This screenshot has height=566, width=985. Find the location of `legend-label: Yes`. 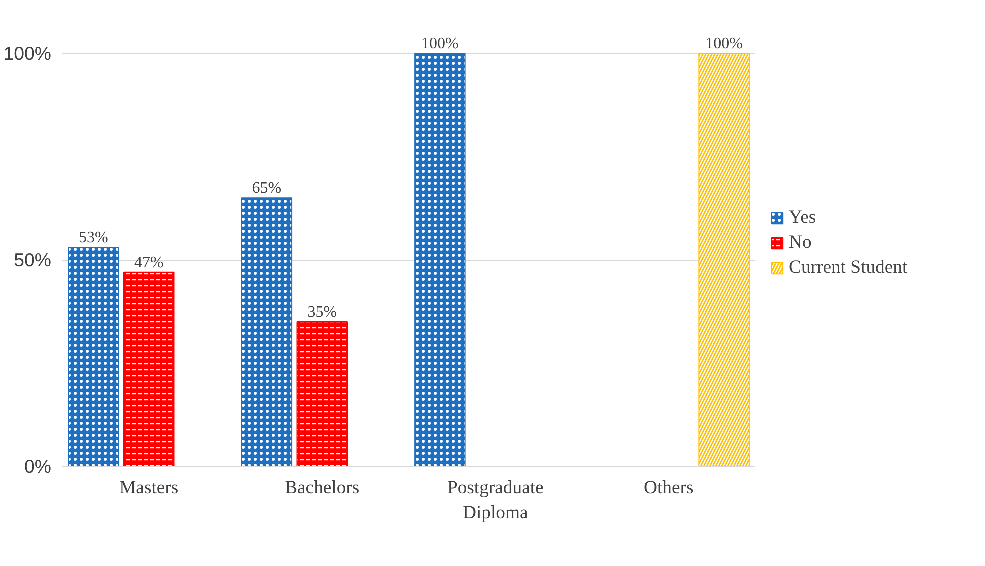

legend-label: Yes is located at coordinates (802, 218).